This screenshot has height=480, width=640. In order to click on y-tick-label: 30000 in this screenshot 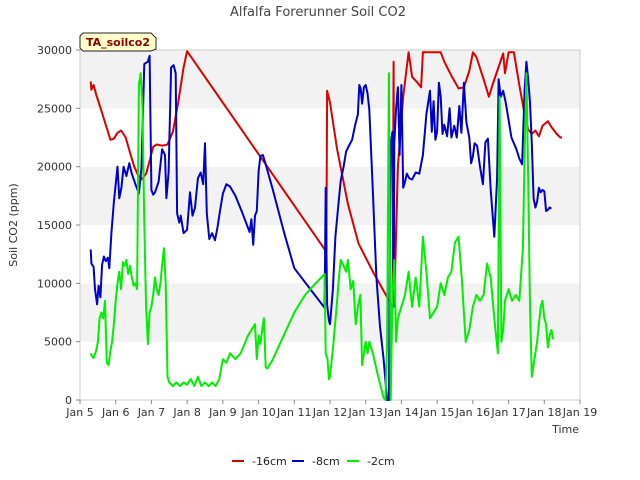, I will do `click(54, 50)`.